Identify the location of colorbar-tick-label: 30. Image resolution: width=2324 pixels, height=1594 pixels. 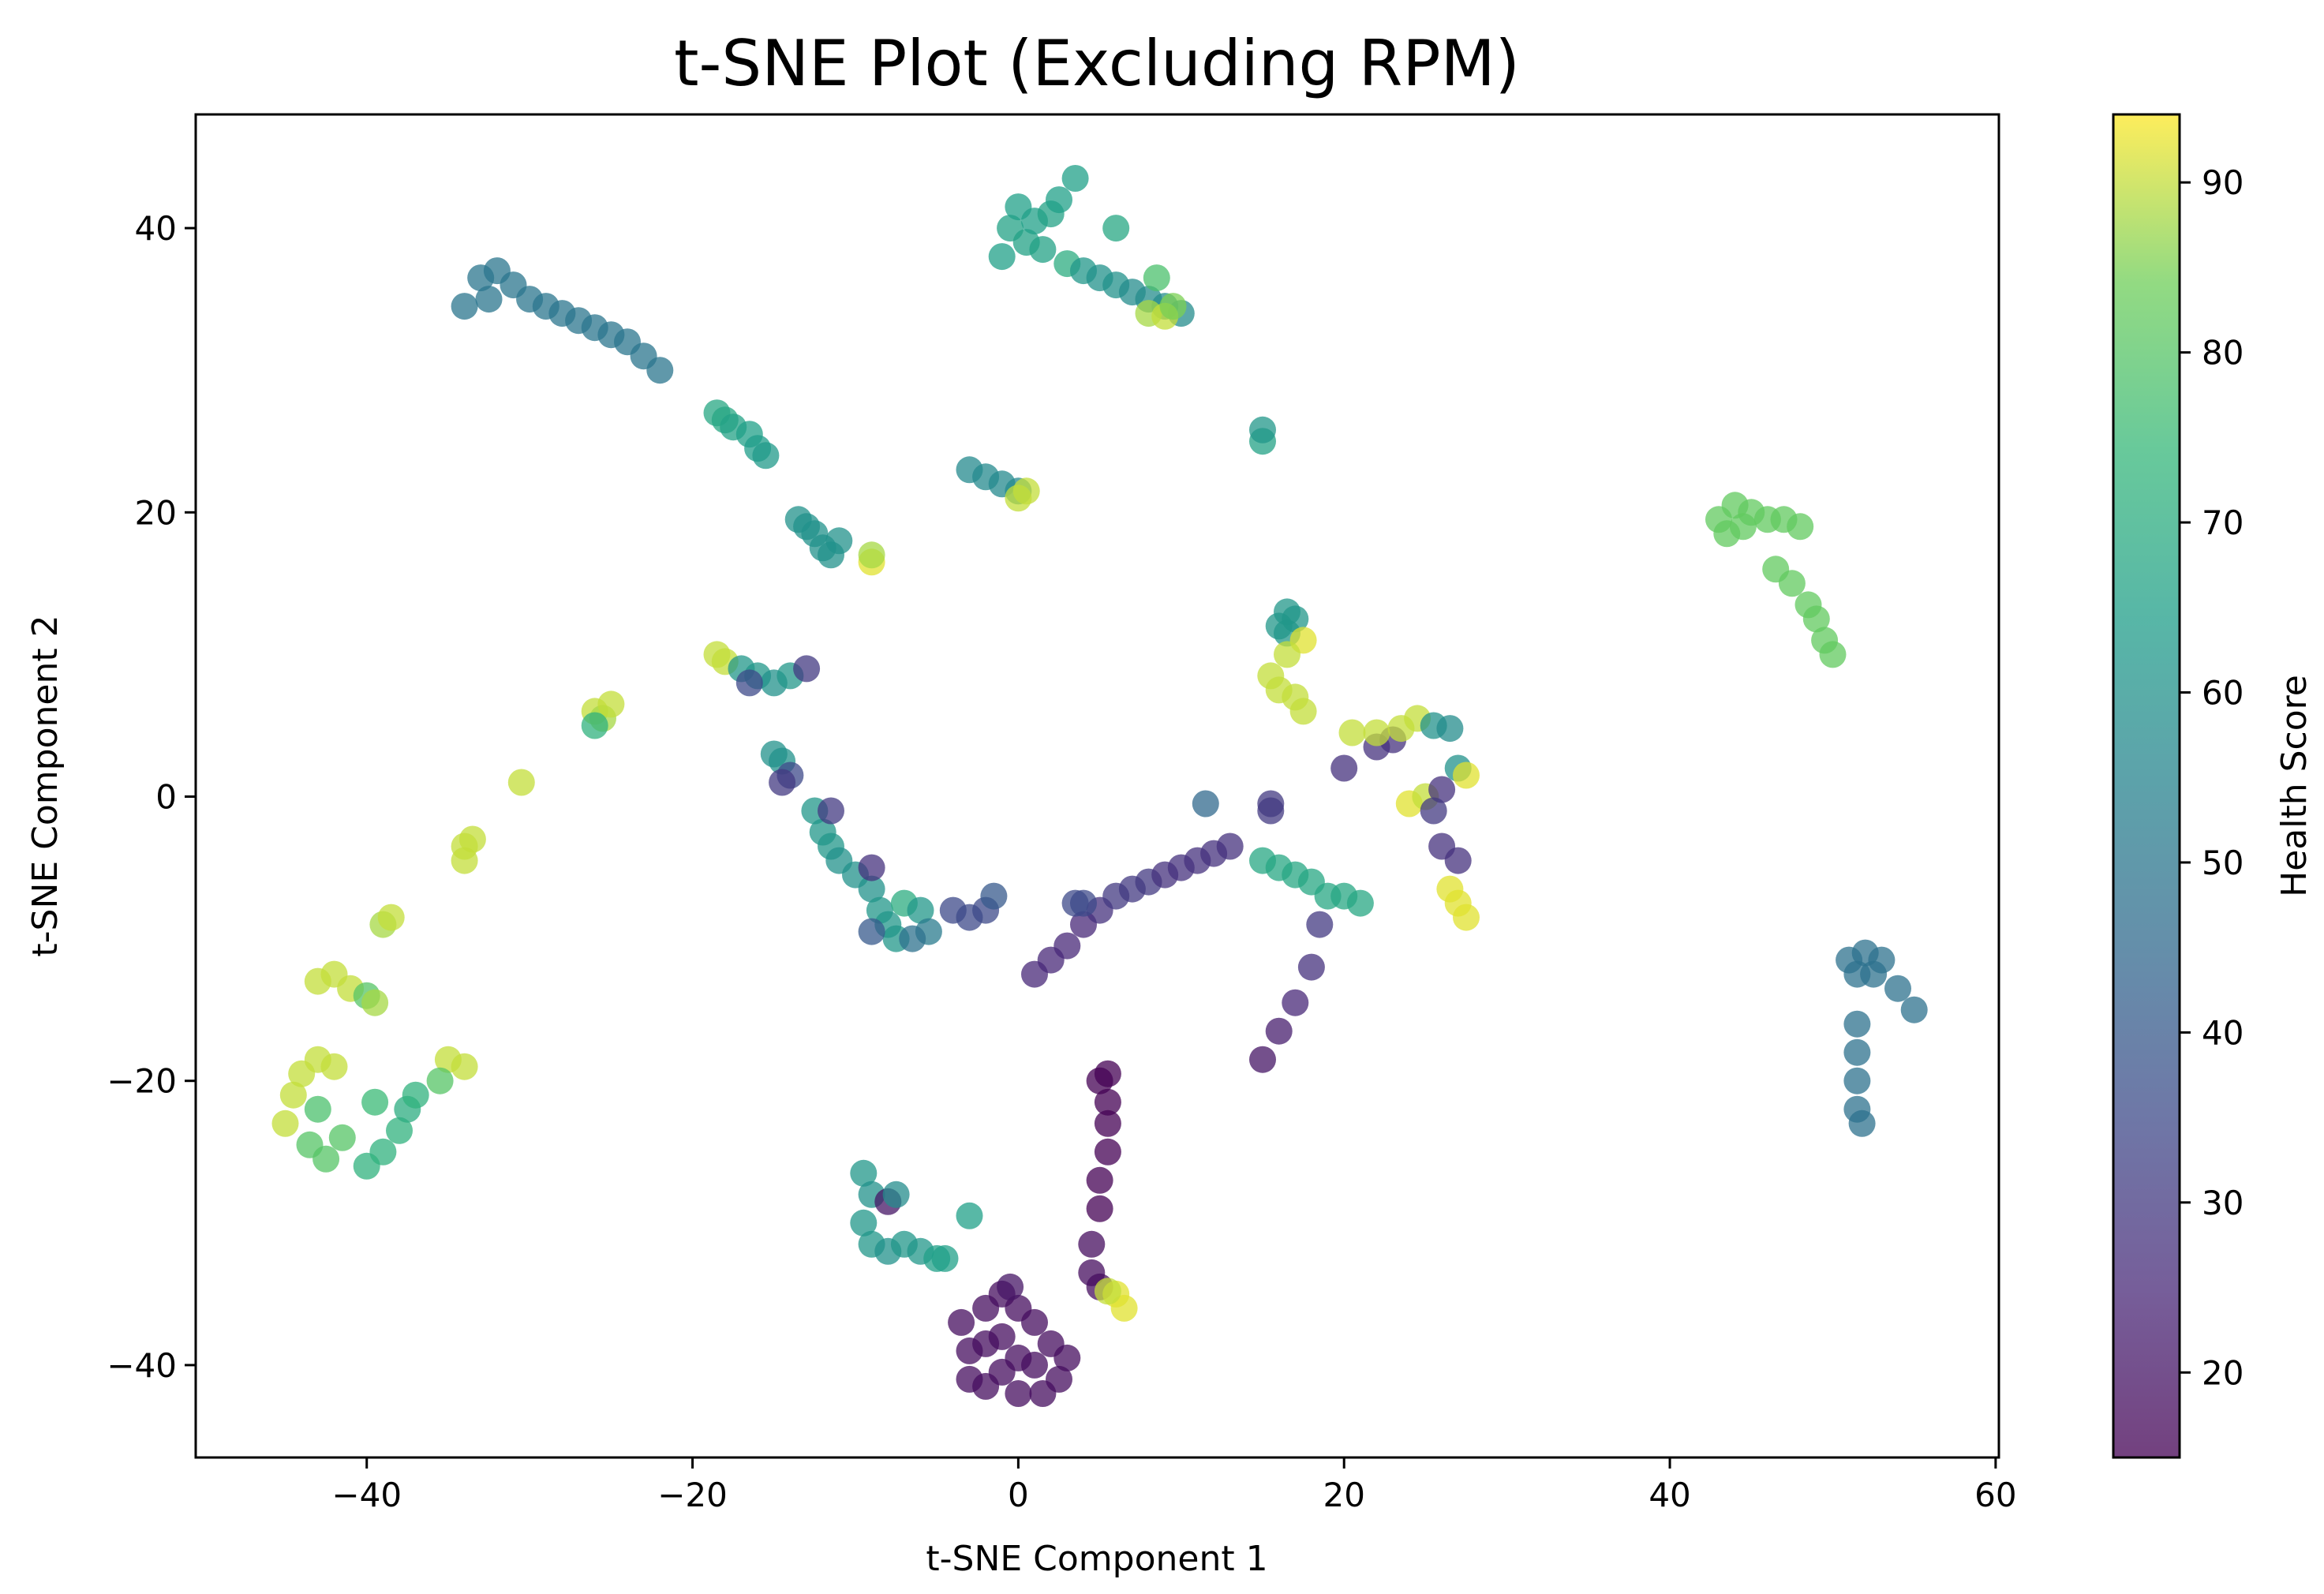
(2223, 1203).